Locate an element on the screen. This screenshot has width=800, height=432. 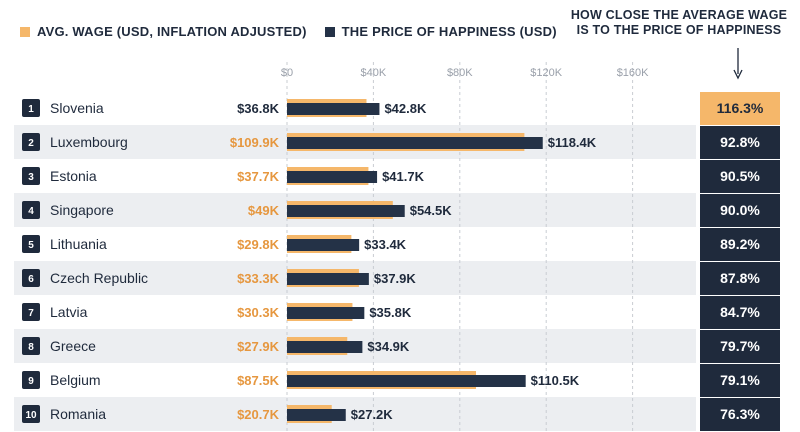
percentage-value: 92.8% is located at coordinates (740, 142).